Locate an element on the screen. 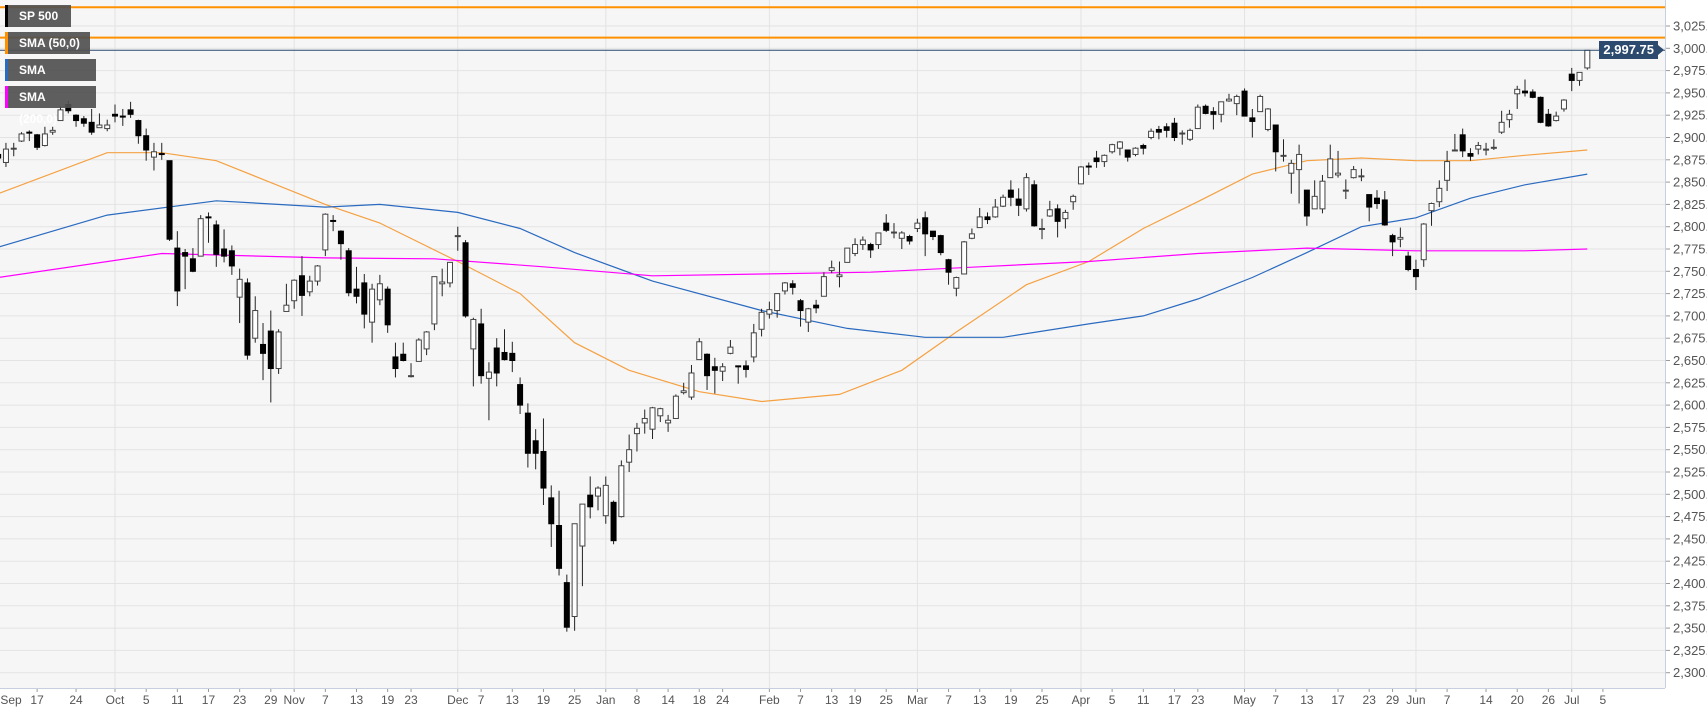 The image size is (1707, 712). y-tick-label: 2,800.00 is located at coordinates (1690, 226).